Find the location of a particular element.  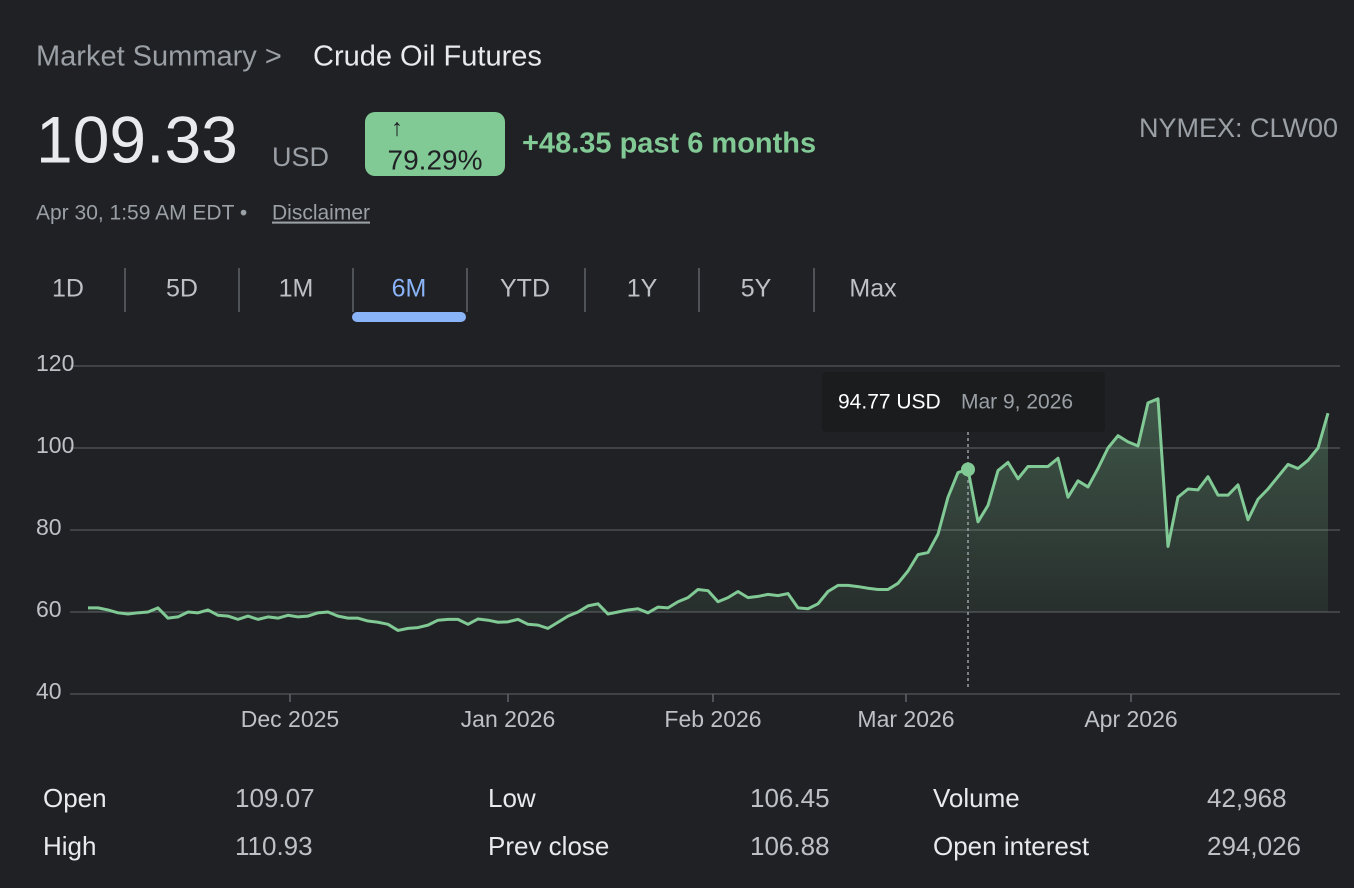

page-title: Crude Oil Futures is located at coordinates (427, 57).